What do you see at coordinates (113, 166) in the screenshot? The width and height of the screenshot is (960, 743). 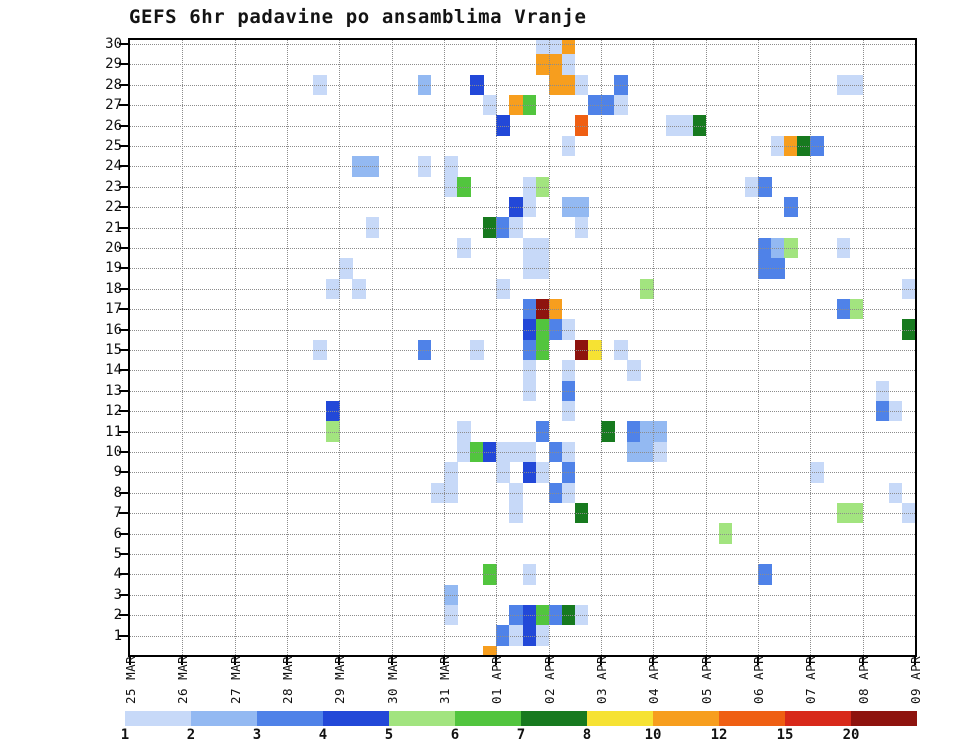 I see `y-tick-label: 24` at bounding box center [113, 166].